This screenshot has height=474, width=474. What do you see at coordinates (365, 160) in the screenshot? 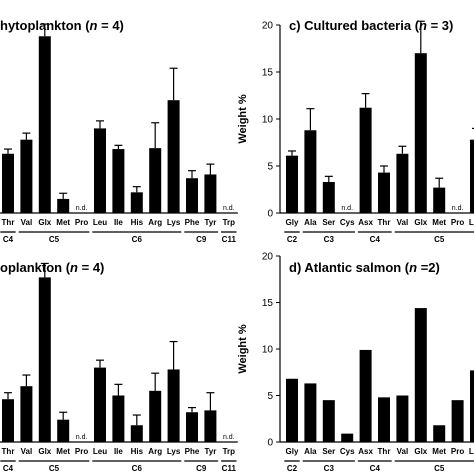
I see `bar-asx` at bounding box center [365, 160].